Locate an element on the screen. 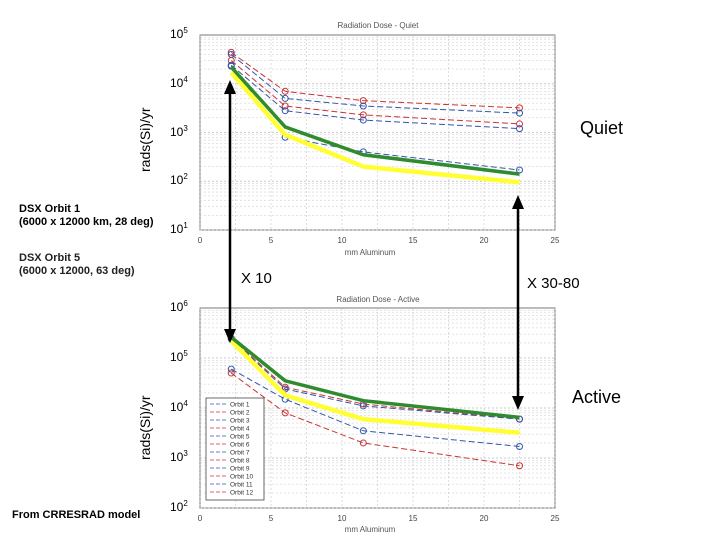 The width and height of the screenshot is (720, 540). active-chart-title: Radiation Dose - Active is located at coordinates (378, 299).